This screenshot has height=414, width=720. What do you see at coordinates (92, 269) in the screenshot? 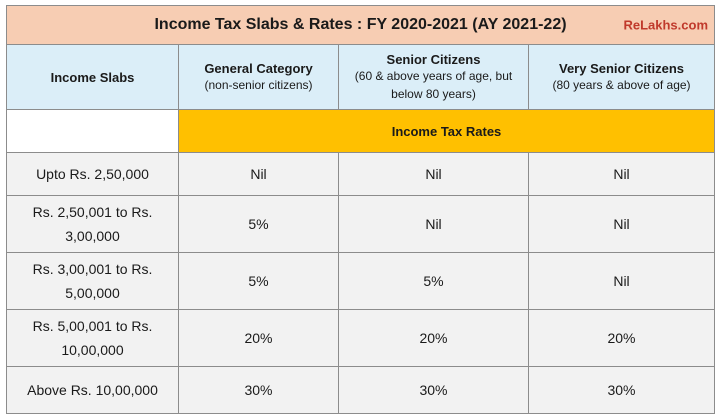
I see `slab-line: Rs. 3,00,001 to Rs.` at bounding box center [92, 269].